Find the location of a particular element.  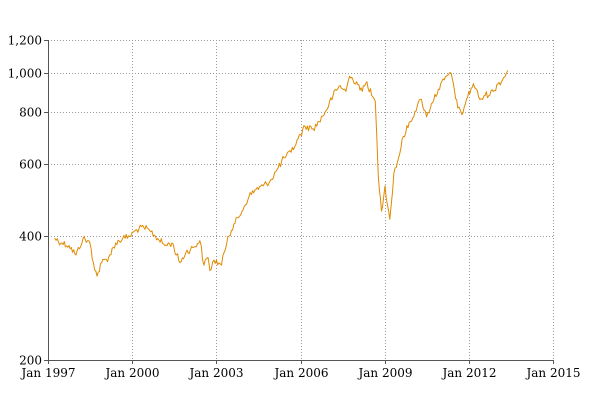

x-tick-label: Jan 2015 is located at coordinates (552, 373).